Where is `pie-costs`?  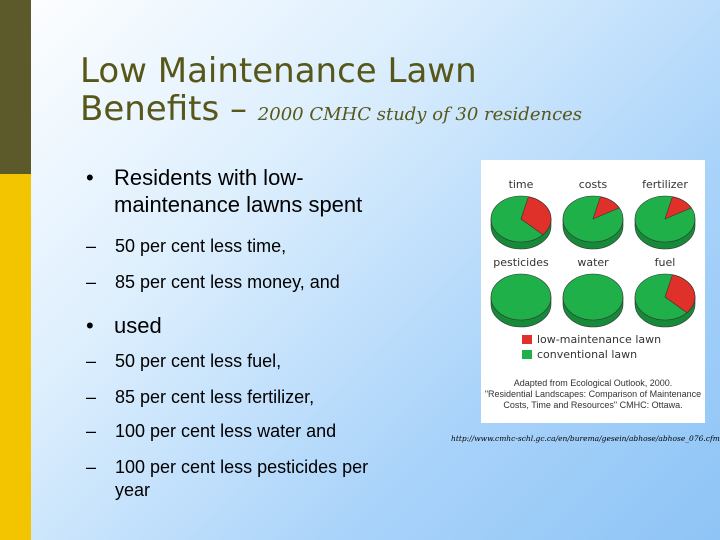
pie-costs is located at coordinates (593, 222).